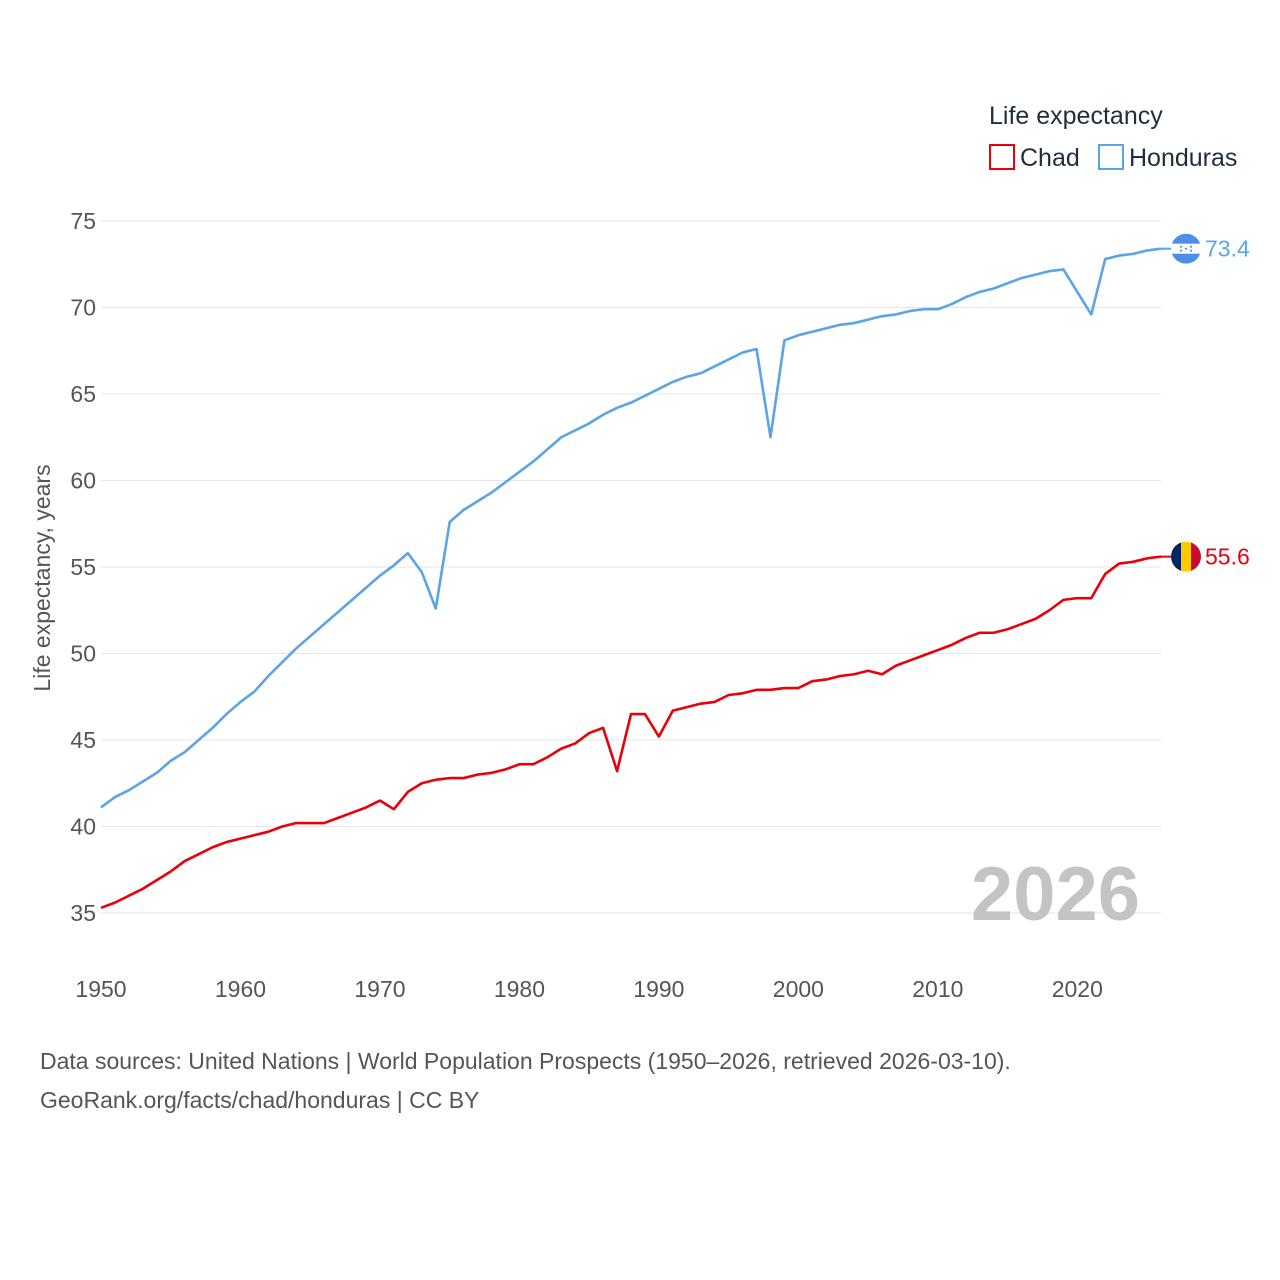 The height and width of the screenshot is (1280, 1280). I want to click on end-value-honduras: 73.4, so click(1227, 249).